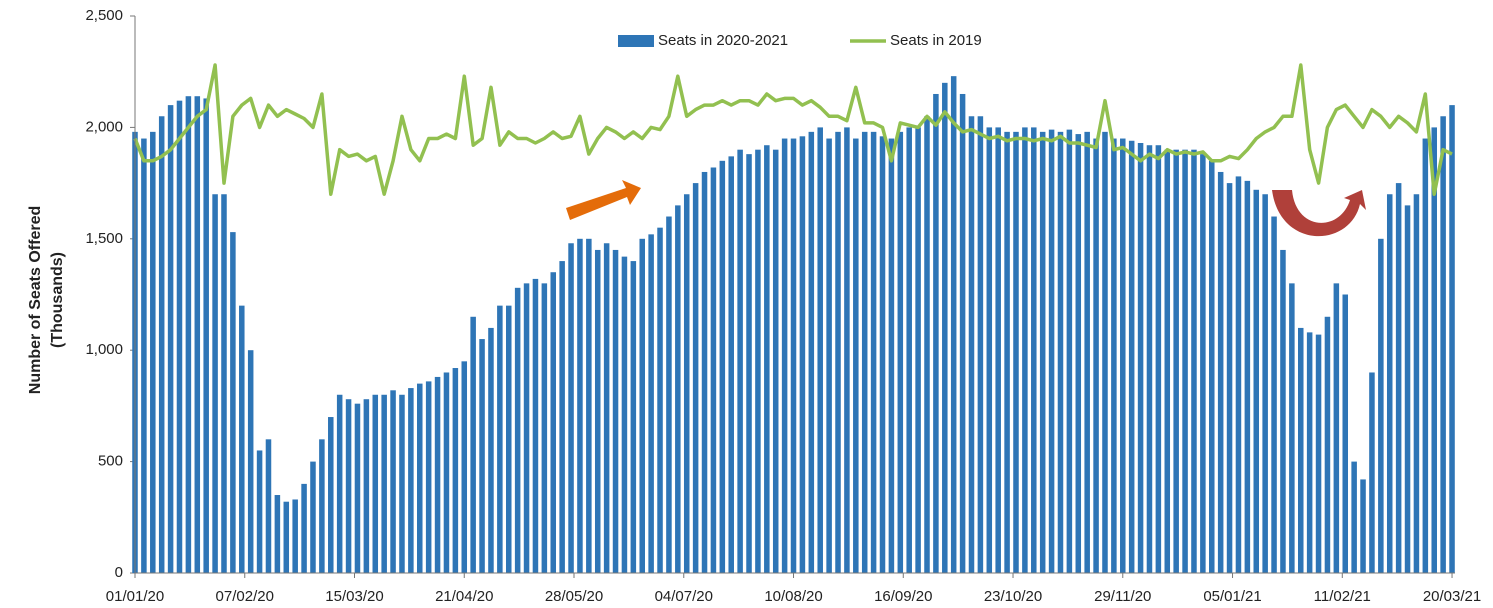 The image size is (1493, 608). I want to click on legend-label: Seats in 2020-2021, so click(723, 40).